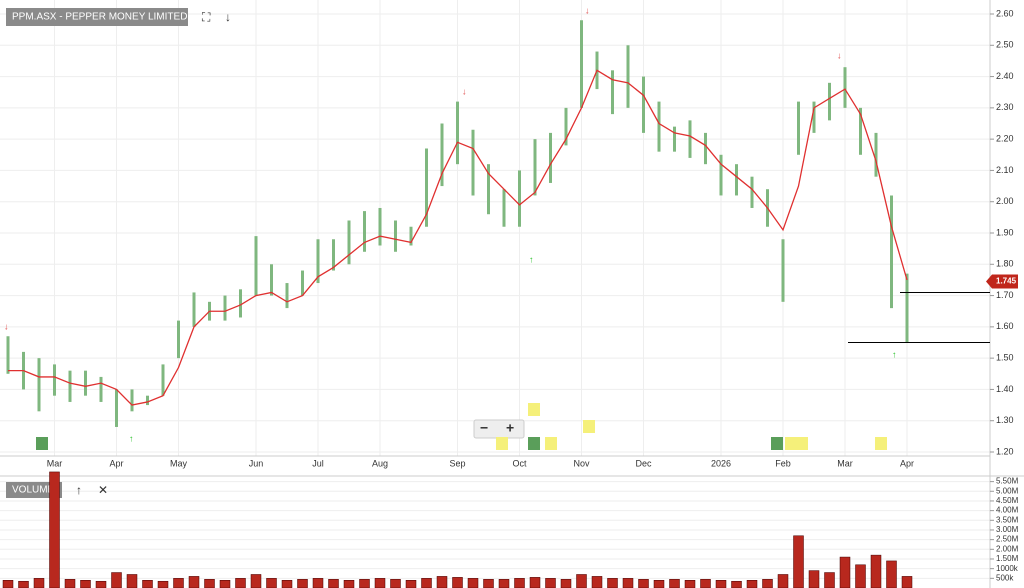  What do you see at coordinates (206, 17) in the screenshot?
I see `expand-icon: ⛶` at bounding box center [206, 17].